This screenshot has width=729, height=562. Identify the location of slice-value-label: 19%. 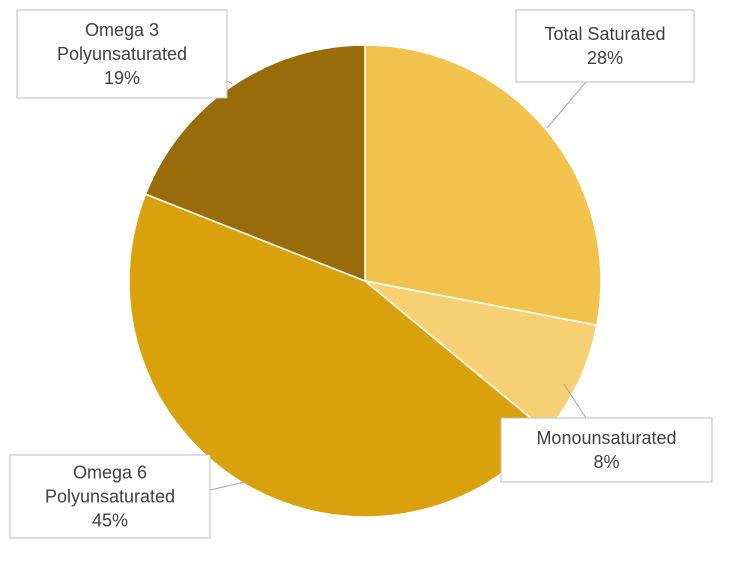
(122, 78).